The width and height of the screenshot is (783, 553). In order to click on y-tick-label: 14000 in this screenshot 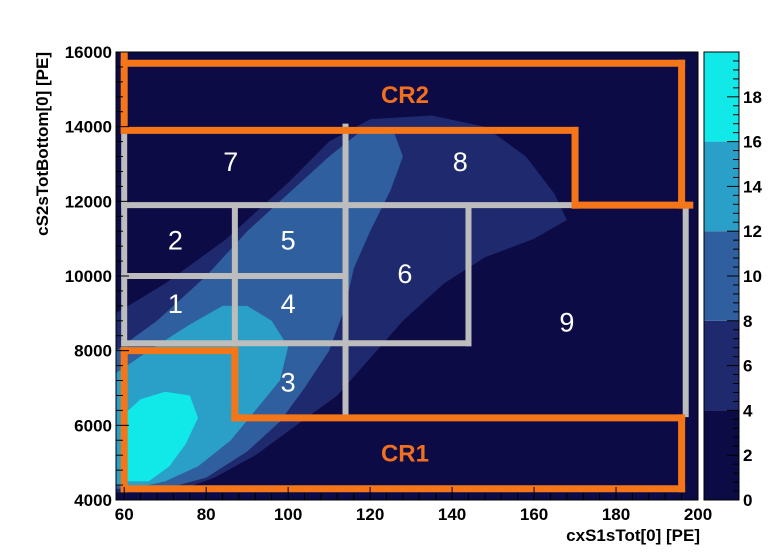, I will do `click(88, 127)`.